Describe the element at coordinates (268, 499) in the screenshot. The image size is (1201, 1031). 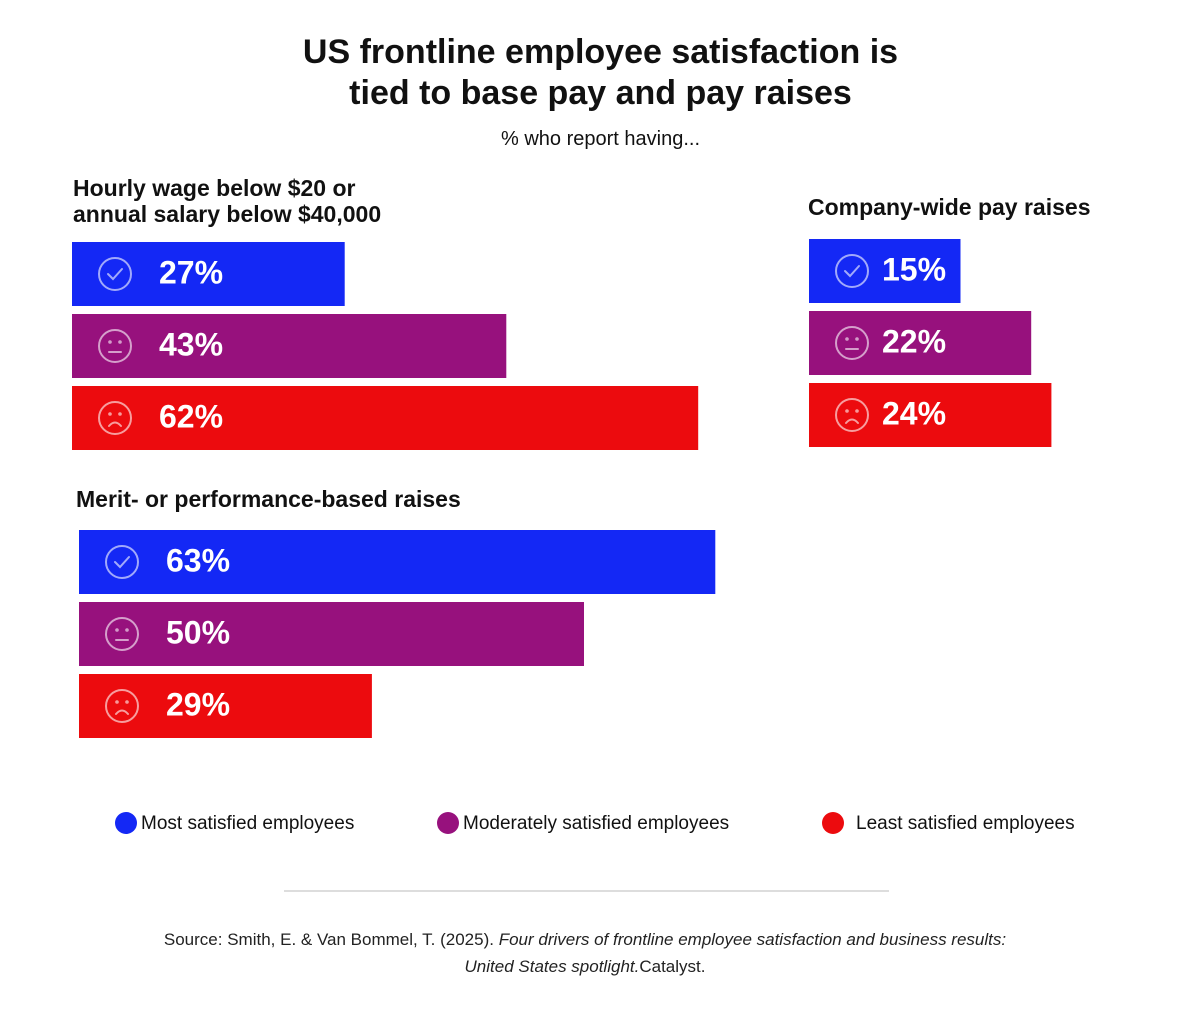
I see `panel-title: Merit- or performance-based raises` at that location.